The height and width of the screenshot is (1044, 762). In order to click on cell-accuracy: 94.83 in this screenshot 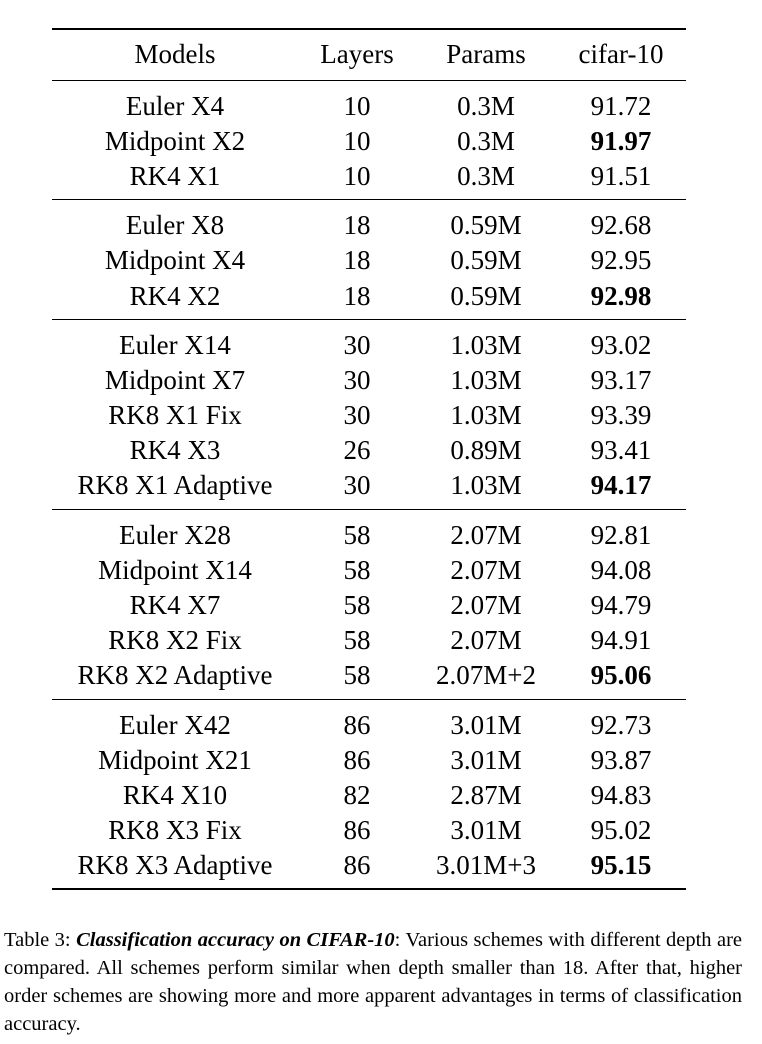, I will do `click(621, 794)`.